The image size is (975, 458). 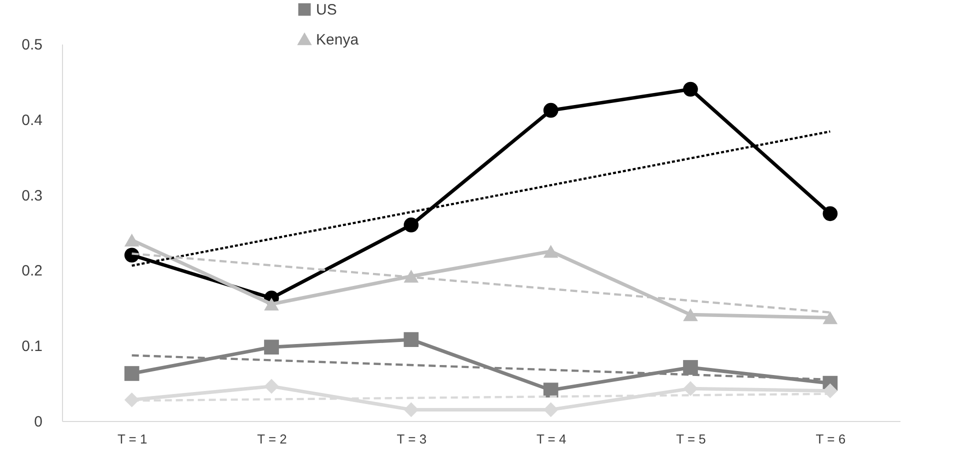 I want to click on x-tick-label: T = 2, so click(x=272, y=439).